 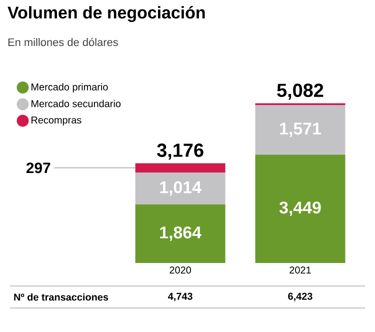 I want to click on text: 6,423, so click(x=300, y=297).